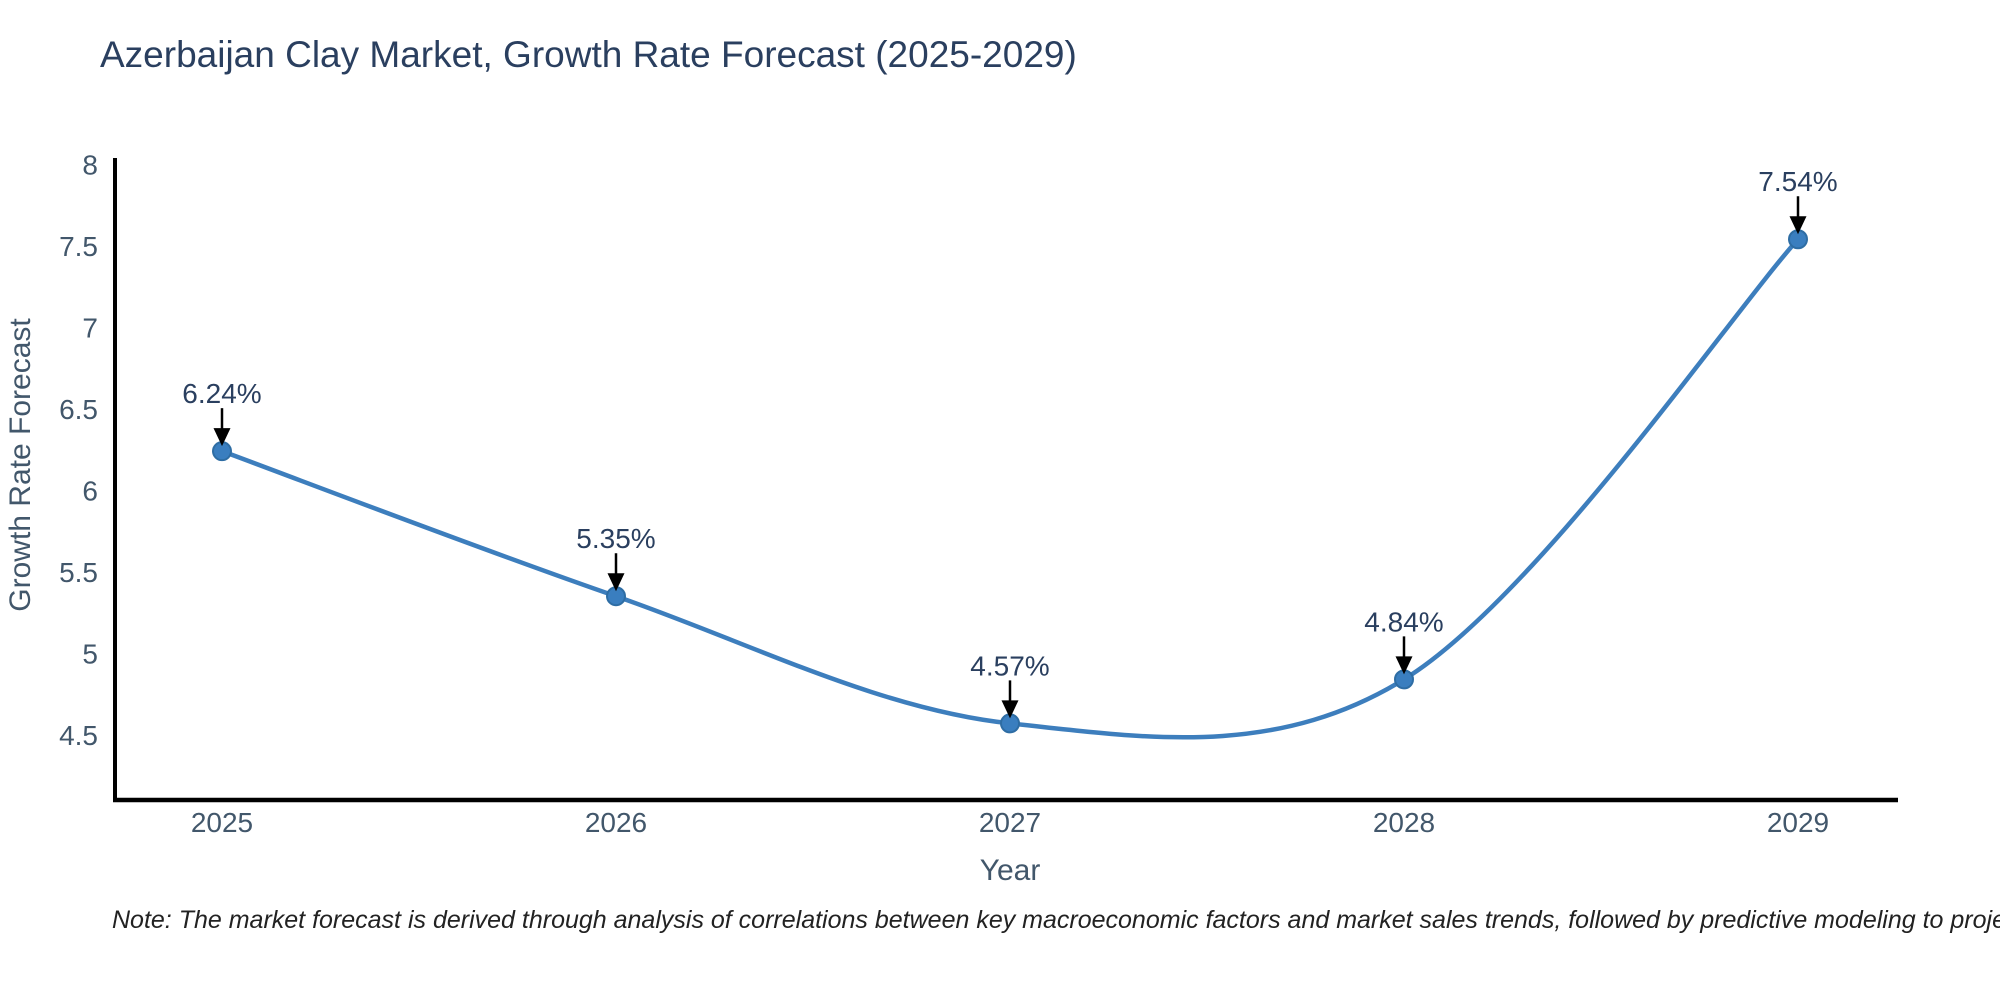  Describe the element at coordinates (78, 735) in the screenshot. I see `y-tick-label: 4.5` at that location.